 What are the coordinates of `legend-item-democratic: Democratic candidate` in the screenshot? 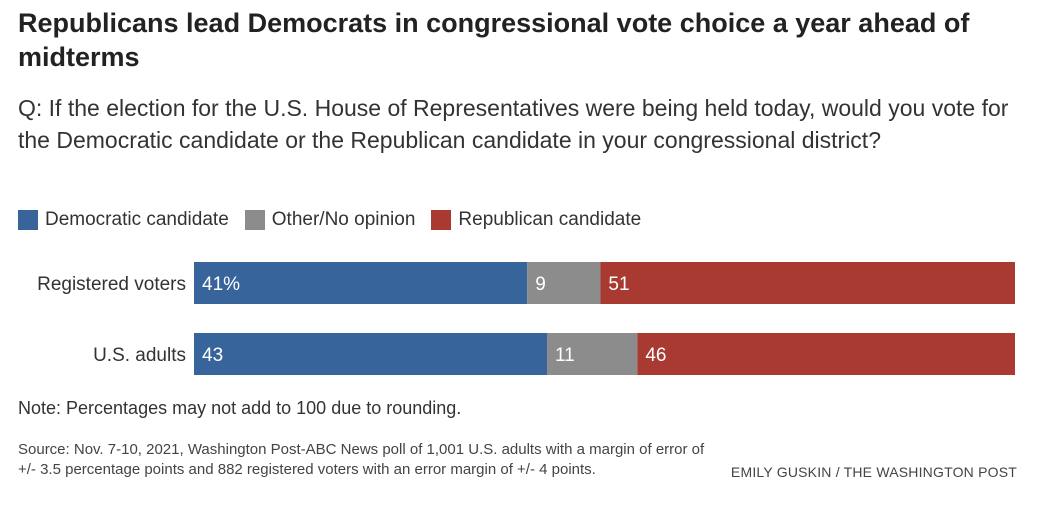 It's located at (123, 220).